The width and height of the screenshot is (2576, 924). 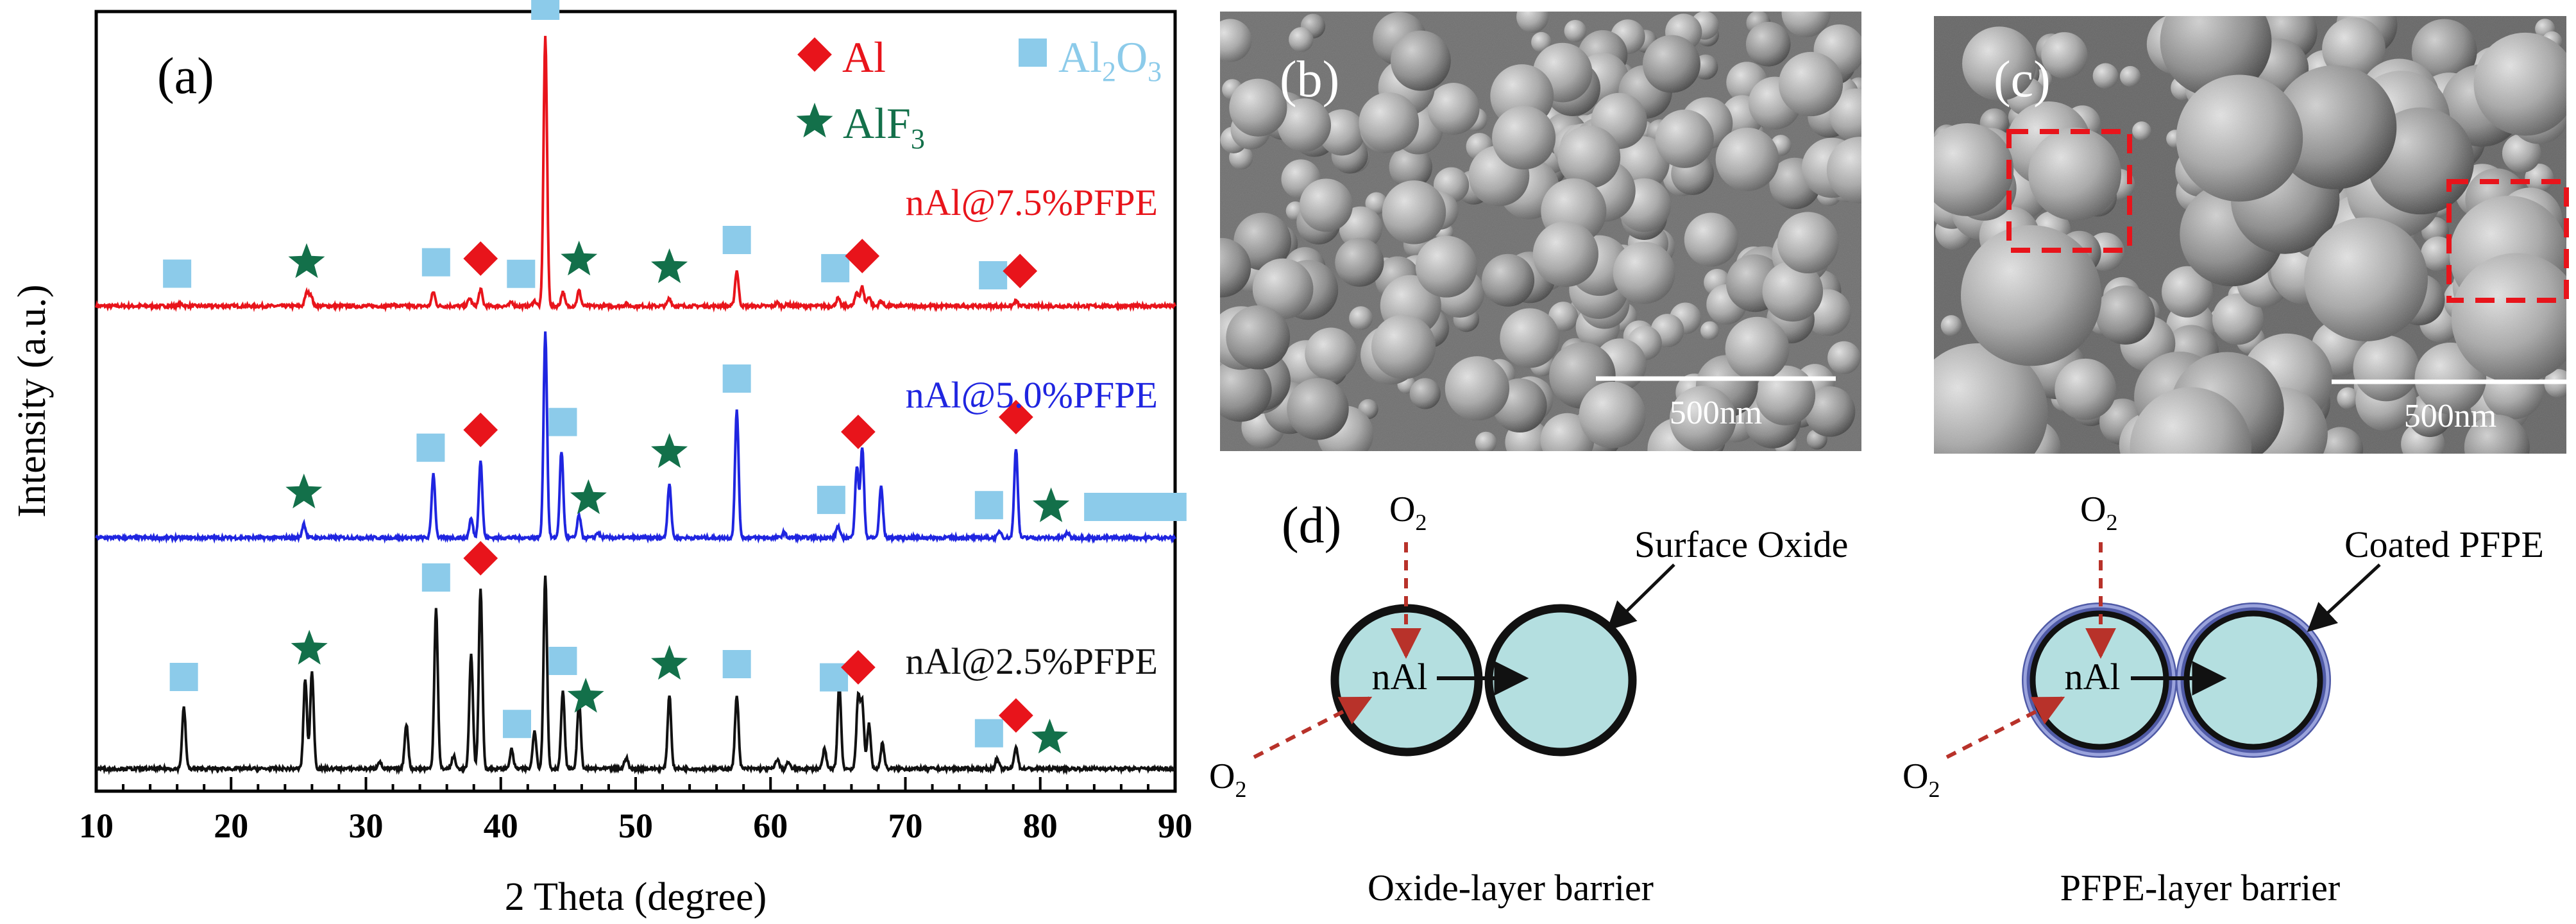 I want to click on xrd-series-labels: nAl@7.5%PFPE nAl@5.0%PFPE nAl@2.5%PFPE, so click(x=1032, y=432).